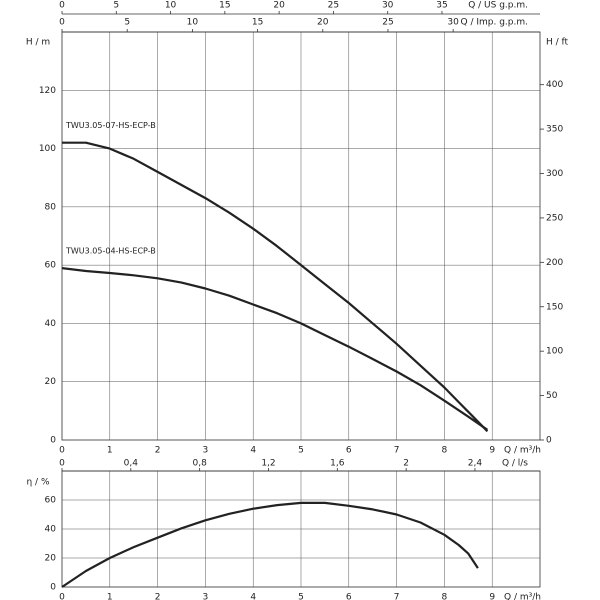 This screenshot has width=600, height=600. I want to click on y2-tick-label: 400, so click(554, 85).